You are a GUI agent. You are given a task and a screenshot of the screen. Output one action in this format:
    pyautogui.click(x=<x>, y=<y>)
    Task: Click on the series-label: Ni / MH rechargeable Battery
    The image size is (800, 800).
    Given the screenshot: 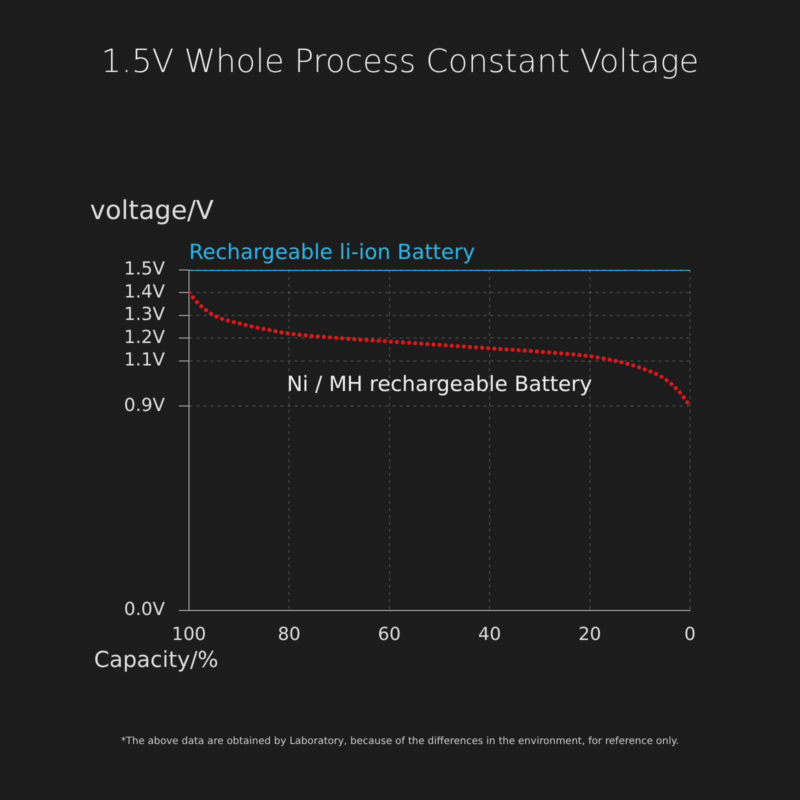 What is the action you would take?
    pyautogui.click(x=439, y=384)
    